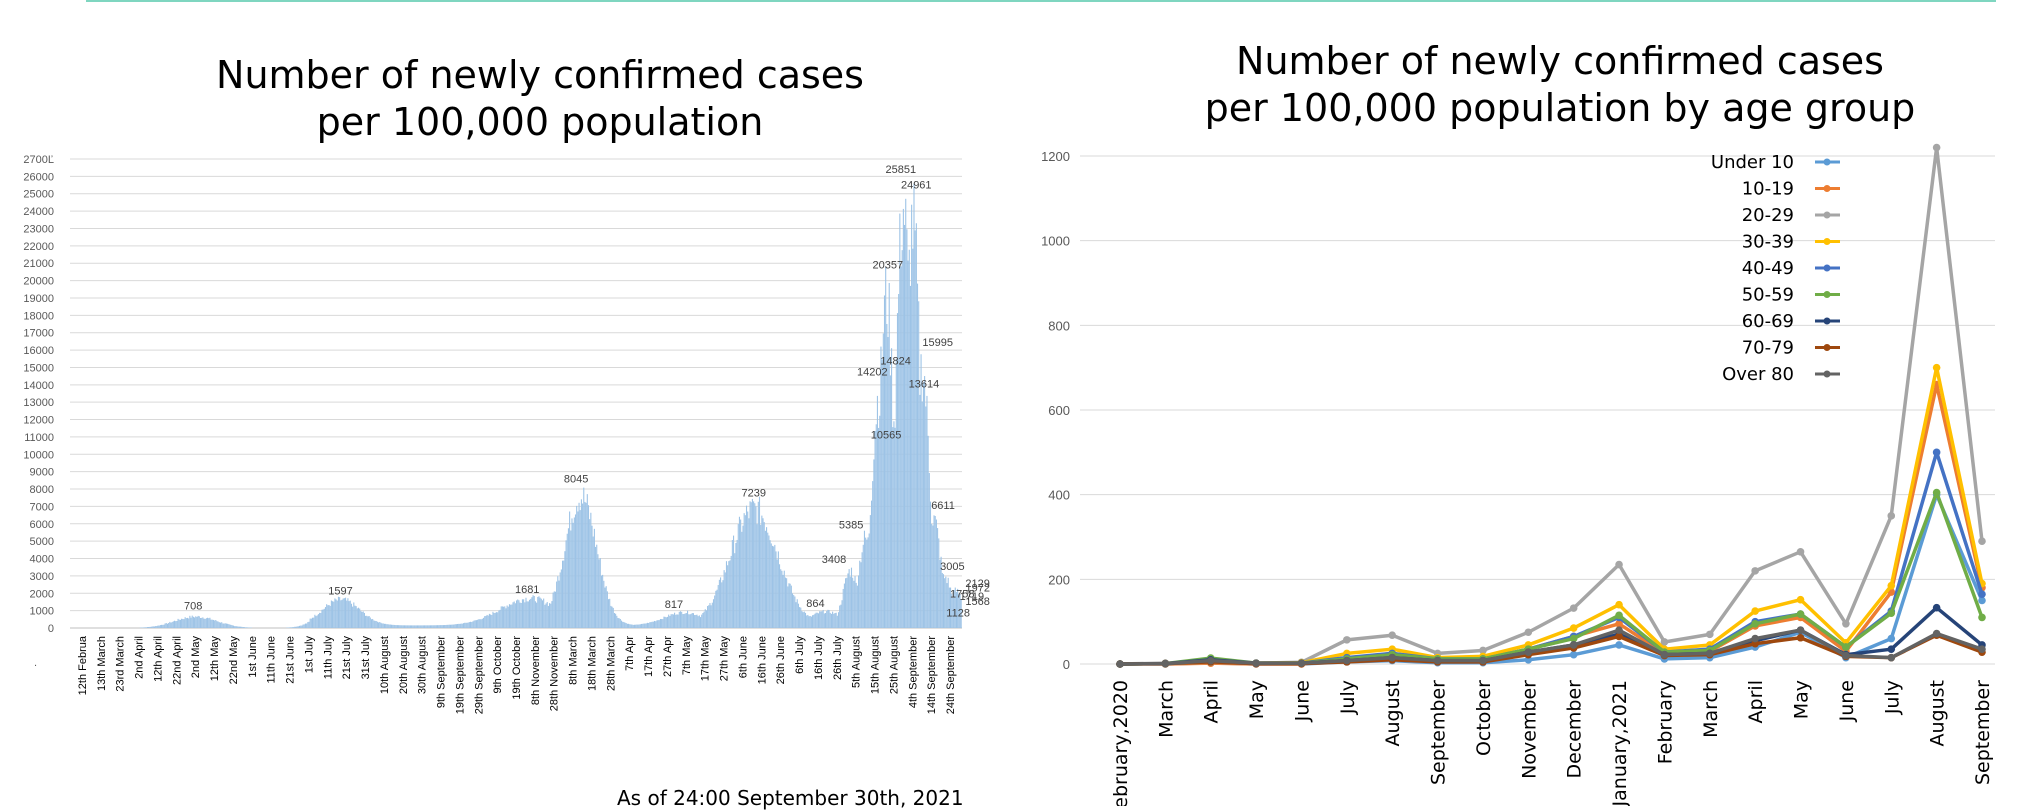 Image resolution: width=2028 pixels, height=810 pixels. Describe the element at coordinates (1768, 348) in the screenshot. I see `chart2-legend-label: 70-79` at that location.